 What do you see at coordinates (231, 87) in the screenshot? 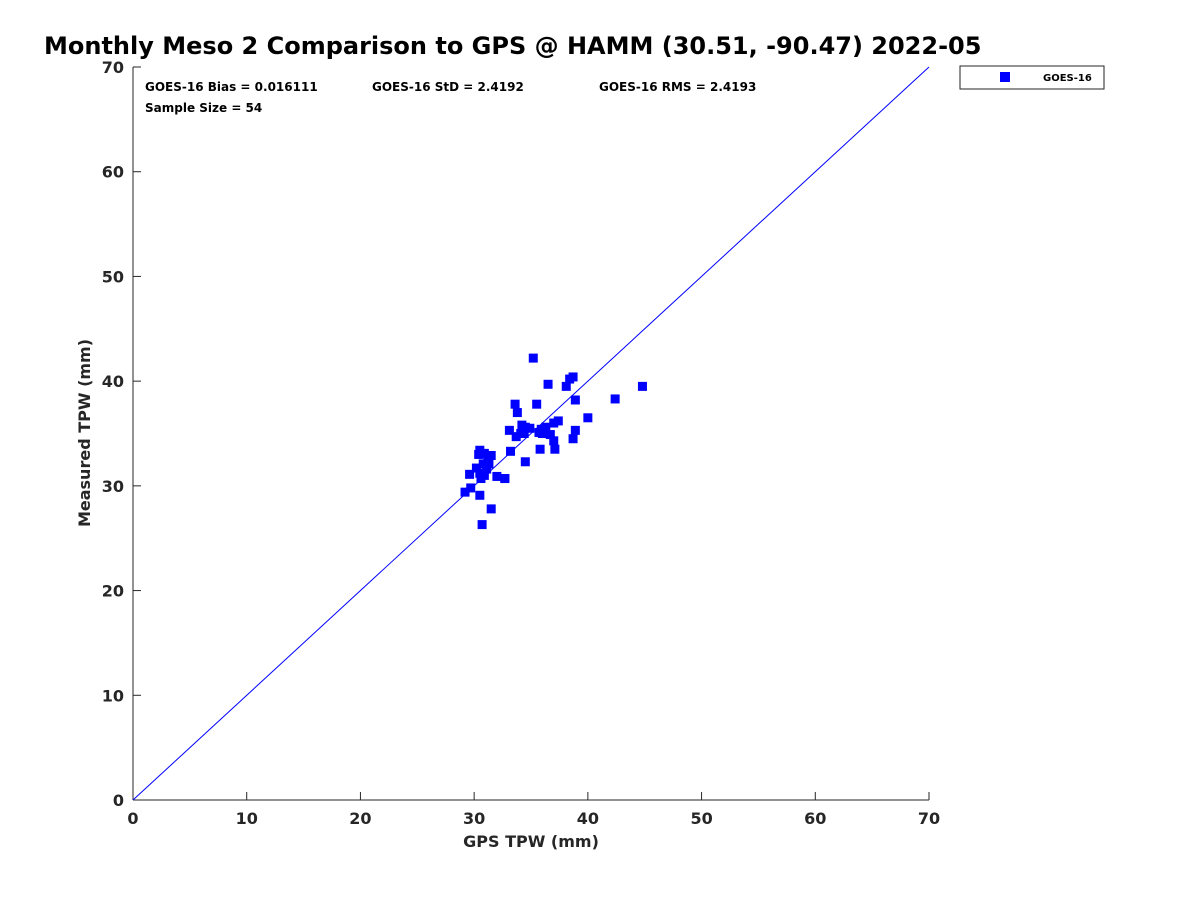
I see `bias-stat: GOES-16 Bias = 0.016111` at bounding box center [231, 87].